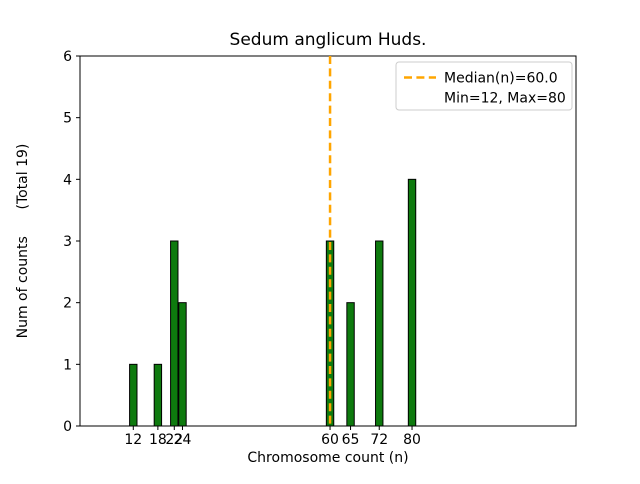  Describe the element at coordinates (67, 180) in the screenshot. I see `y-tick-label: 4` at that location.